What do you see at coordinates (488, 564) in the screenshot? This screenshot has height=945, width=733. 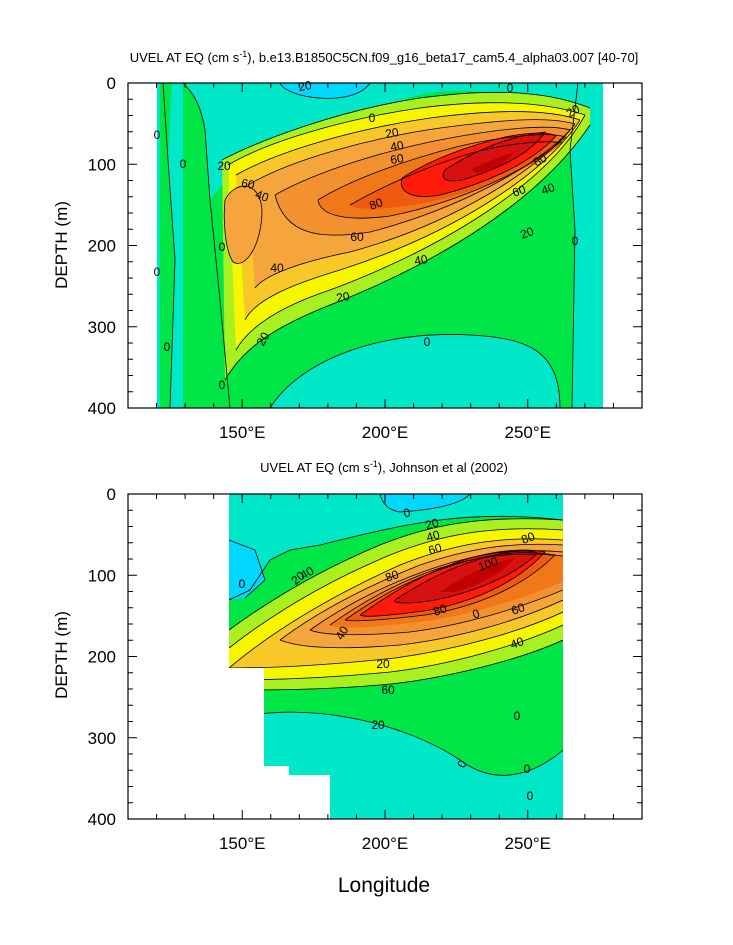 I see `contour-label: 100` at bounding box center [488, 564].